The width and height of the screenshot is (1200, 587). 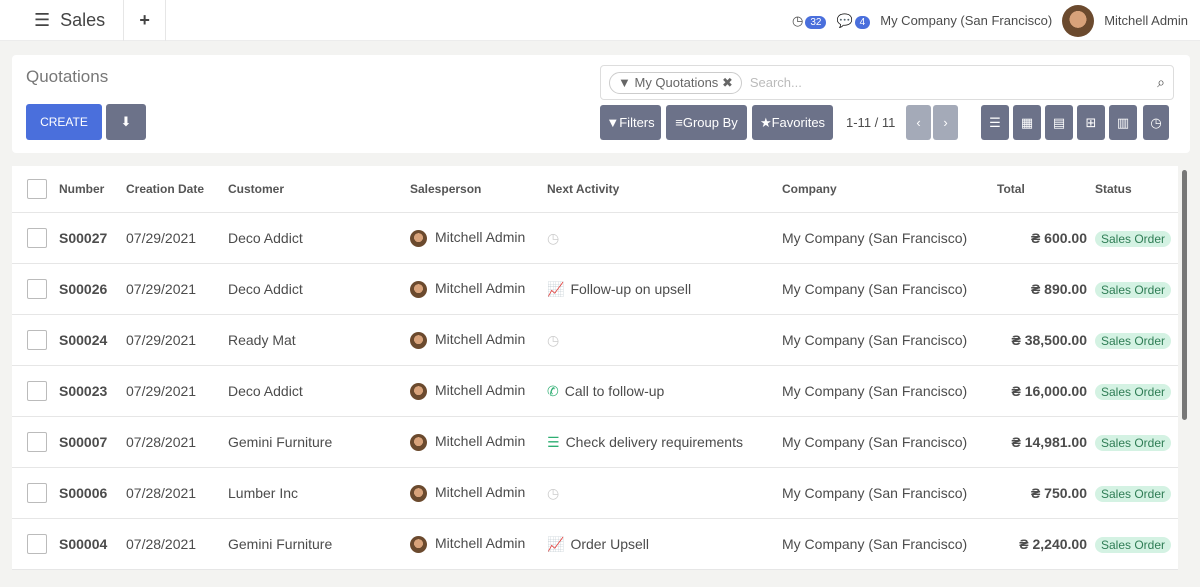 What do you see at coordinates (871, 122) in the screenshot?
I see `pager-value: 1-11 / 11` at bounding box center [871, 122].